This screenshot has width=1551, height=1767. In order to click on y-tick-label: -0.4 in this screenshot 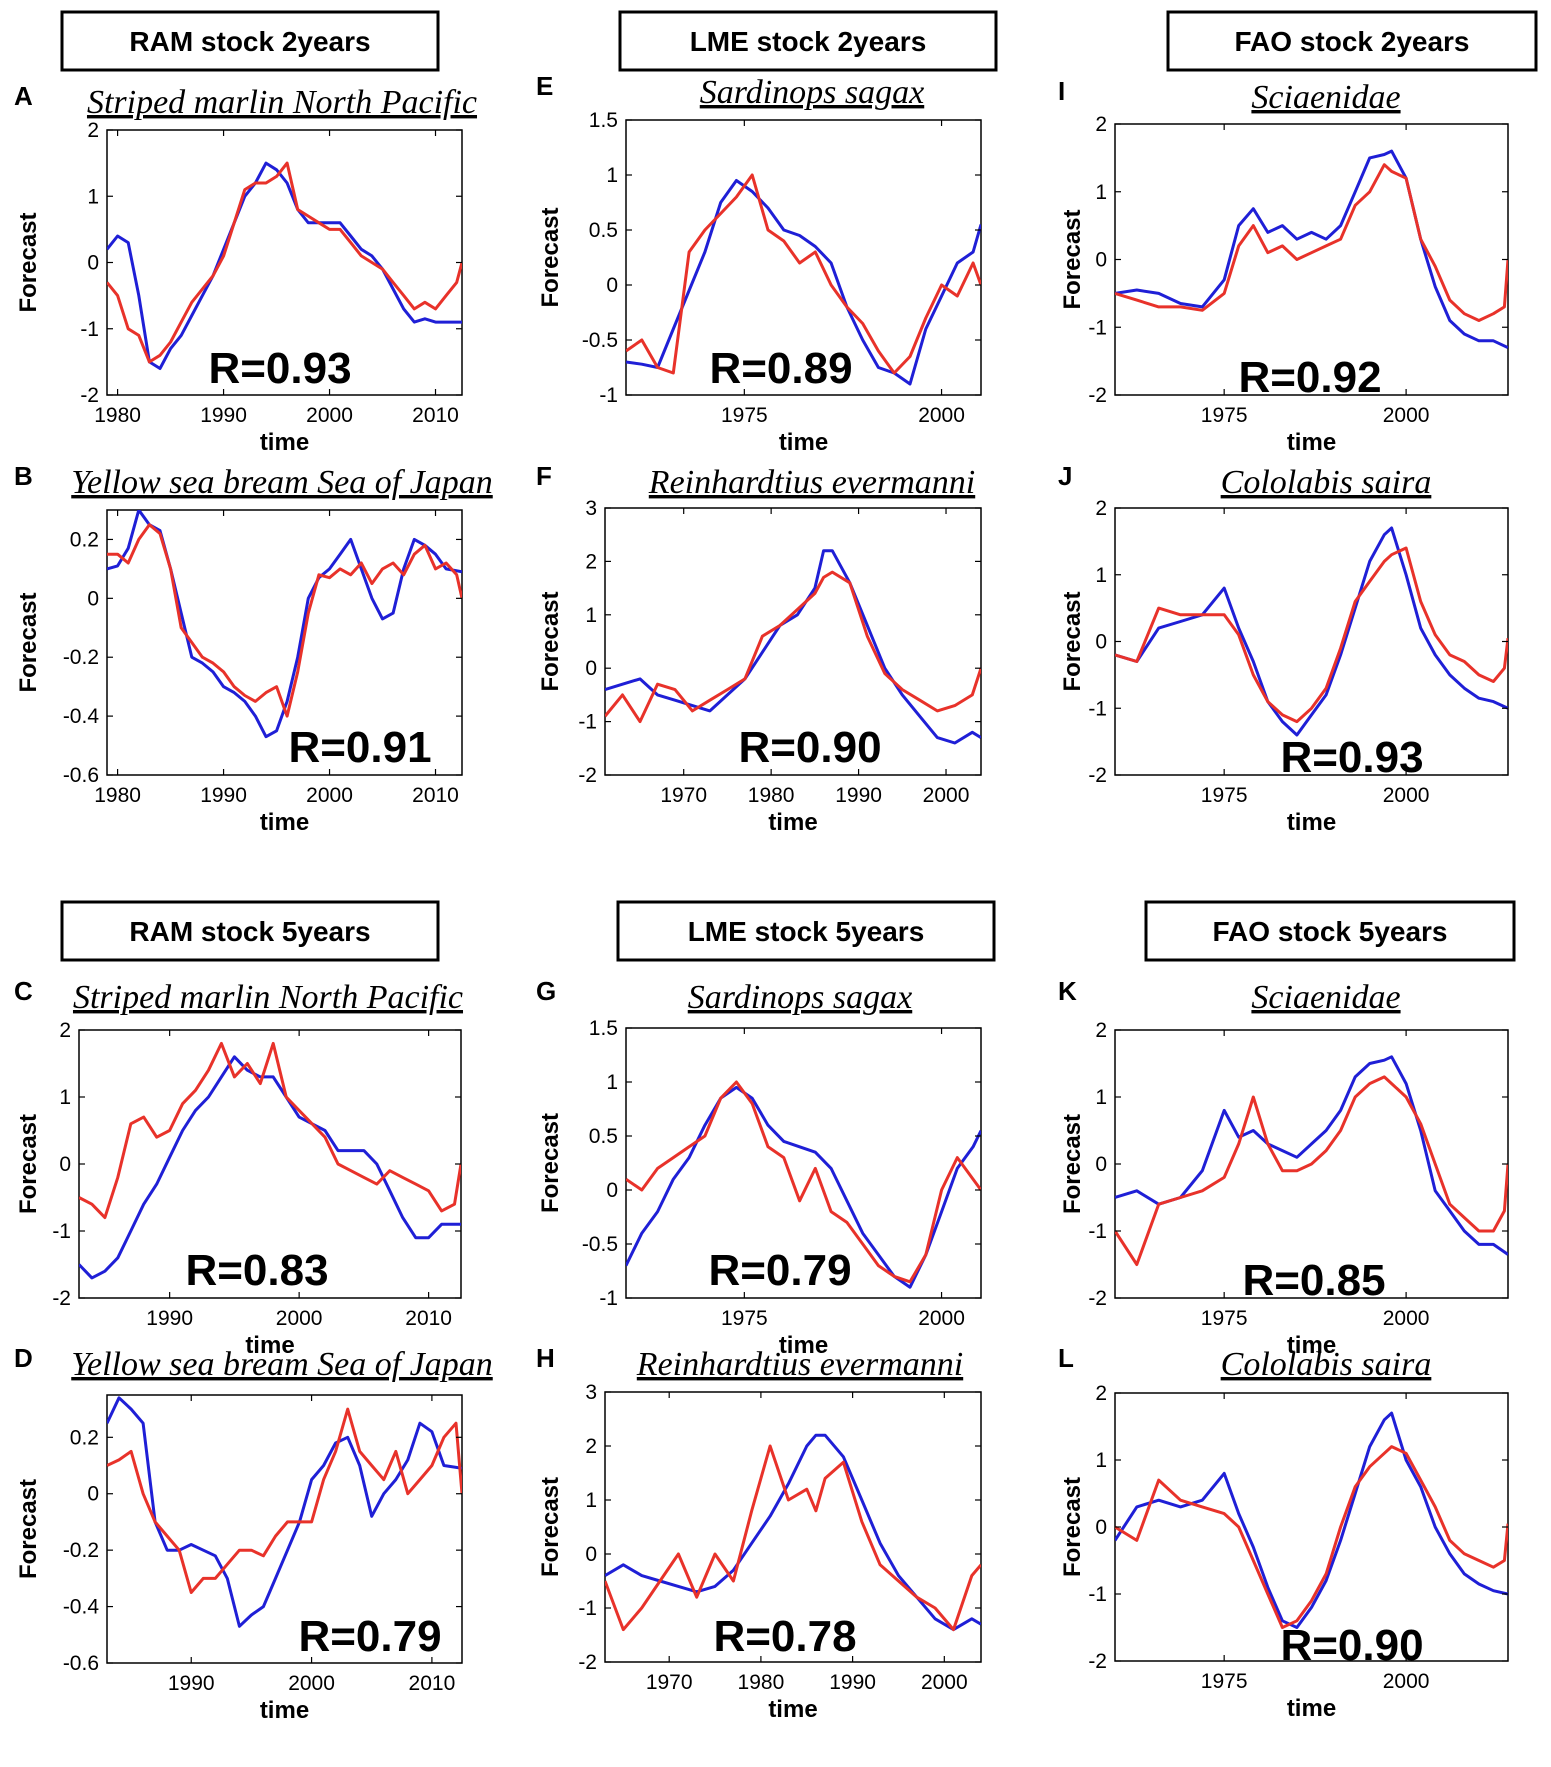, I will do `click(81, 1607)`.